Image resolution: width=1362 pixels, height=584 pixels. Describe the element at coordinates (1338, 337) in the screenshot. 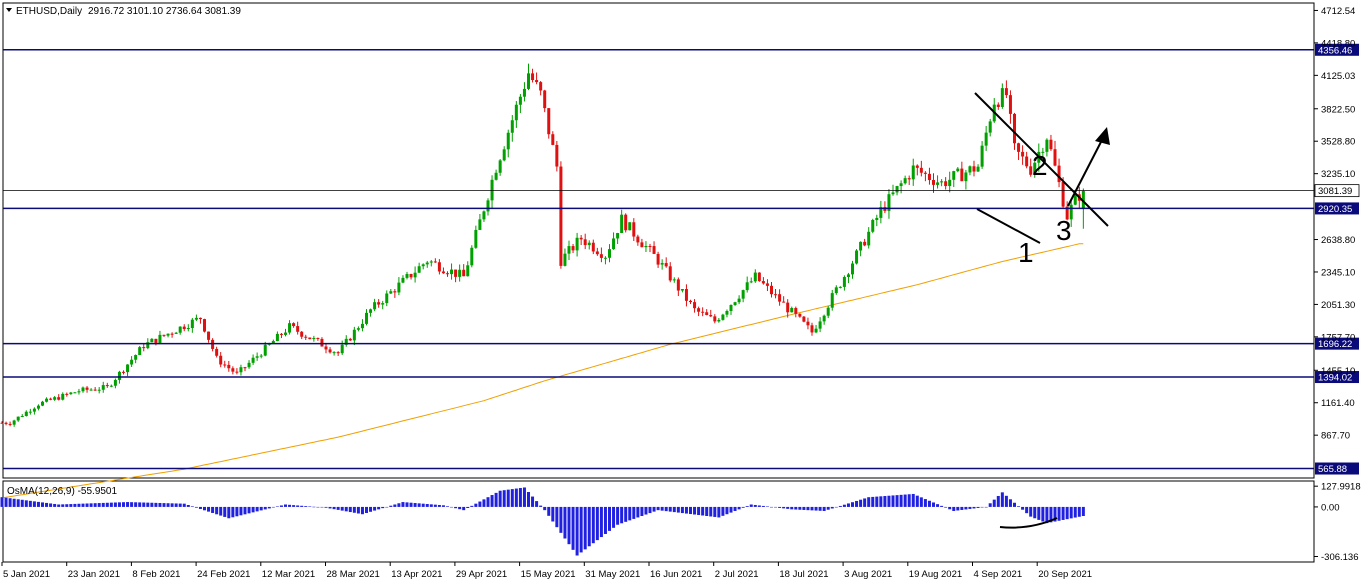

I see `price-tick-label: 1757.70` at that location.